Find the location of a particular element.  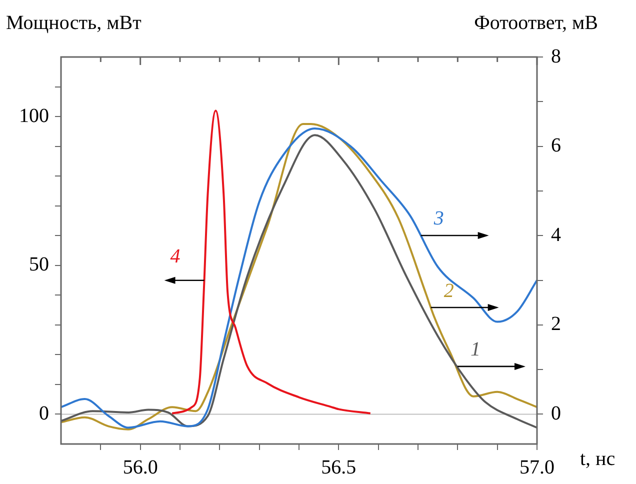

y2-tick-label: 2 is located at coordinates (556, 324).